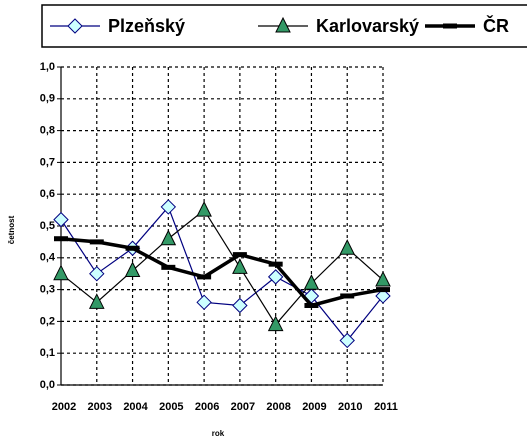  I want to click on y-tick-label: 0,1, so click(47, 353).